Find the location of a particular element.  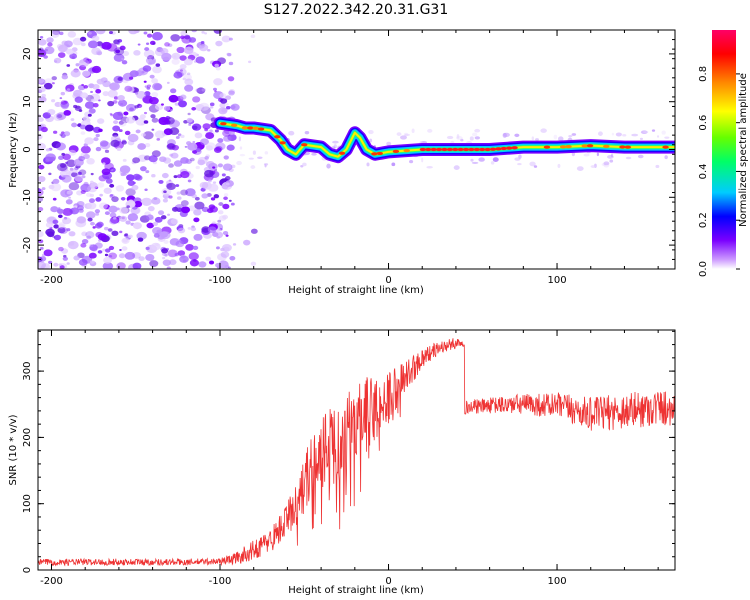

colorbar-ticks: 0.0 0.2 0.4 0.6 0.8 is located at coordinates (719, 171).